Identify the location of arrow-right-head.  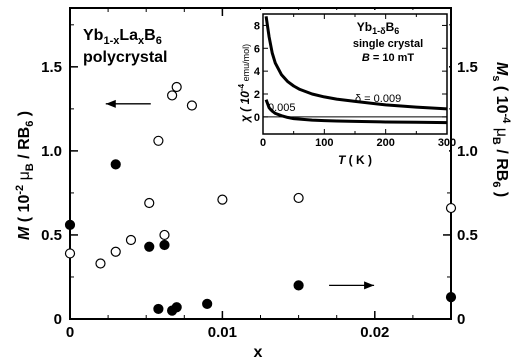
(369, 285).